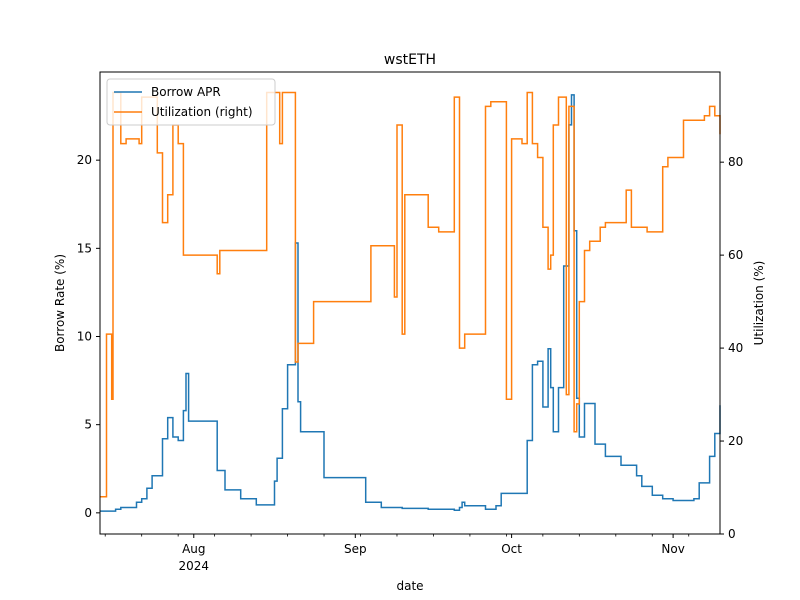 This screenshot has height=600, width=800. What do you see at coordinates (186, 92) in the screenshot?
I see `legend-label: Borrow APR` at bounding box center [186, 92].